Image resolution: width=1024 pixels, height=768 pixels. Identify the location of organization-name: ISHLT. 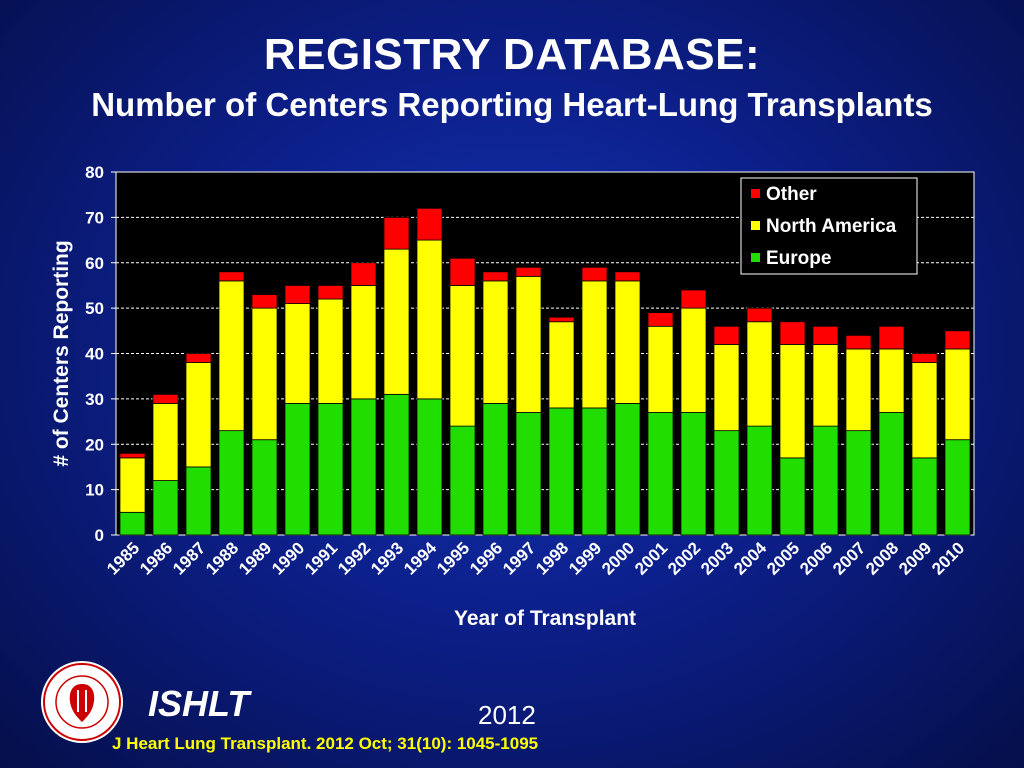
(199, 703).